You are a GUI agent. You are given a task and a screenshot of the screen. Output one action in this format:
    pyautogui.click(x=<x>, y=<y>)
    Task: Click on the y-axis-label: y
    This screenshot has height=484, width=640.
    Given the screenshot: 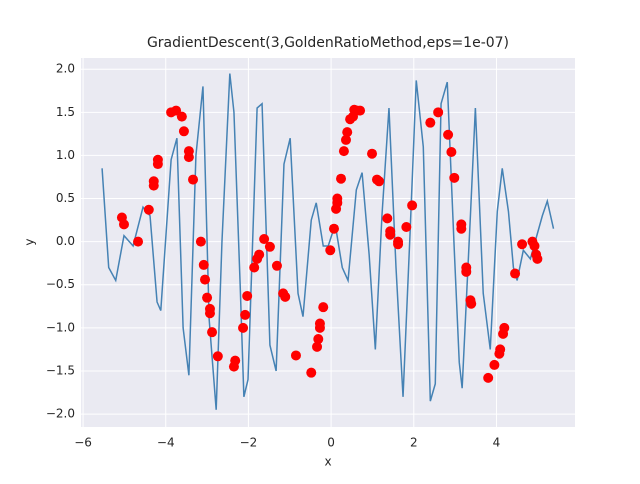 What is the action you would take?
    pyautogui.click(x=30, y=241)
    